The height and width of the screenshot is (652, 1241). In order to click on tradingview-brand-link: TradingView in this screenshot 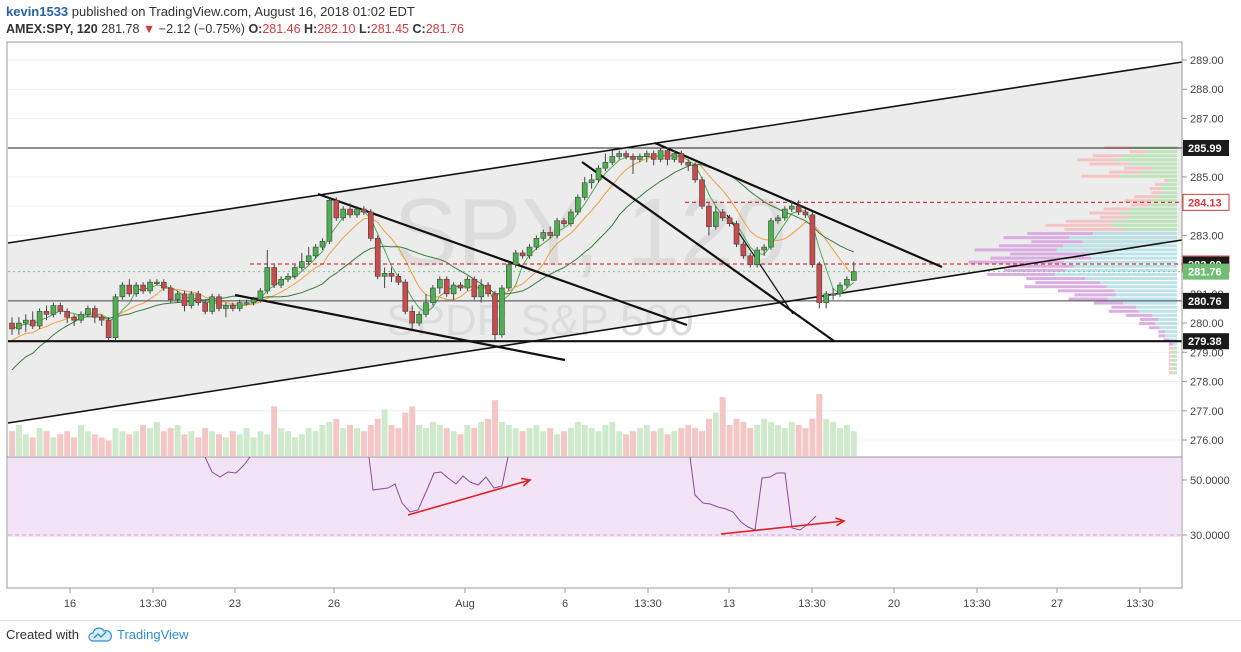, I will do `click(153, 634)`.